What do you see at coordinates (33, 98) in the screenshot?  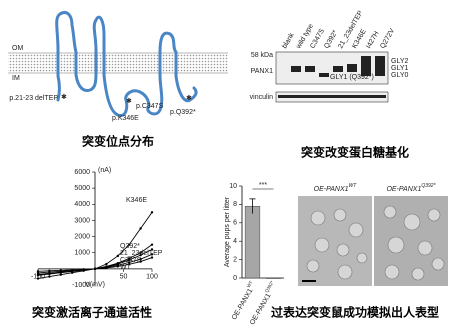 I see `mutation-label: p.21-23 delTEP` at bounding box center [33, 98].